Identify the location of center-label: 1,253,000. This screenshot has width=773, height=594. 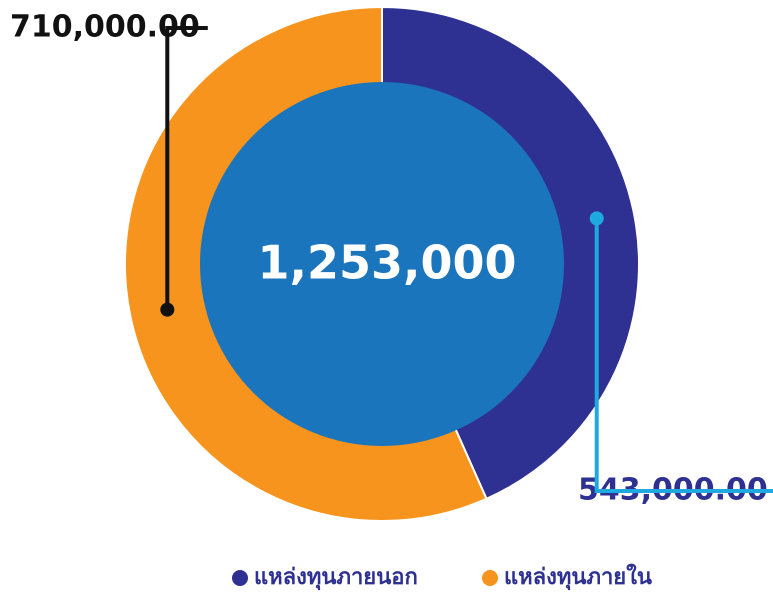
(387, 263).